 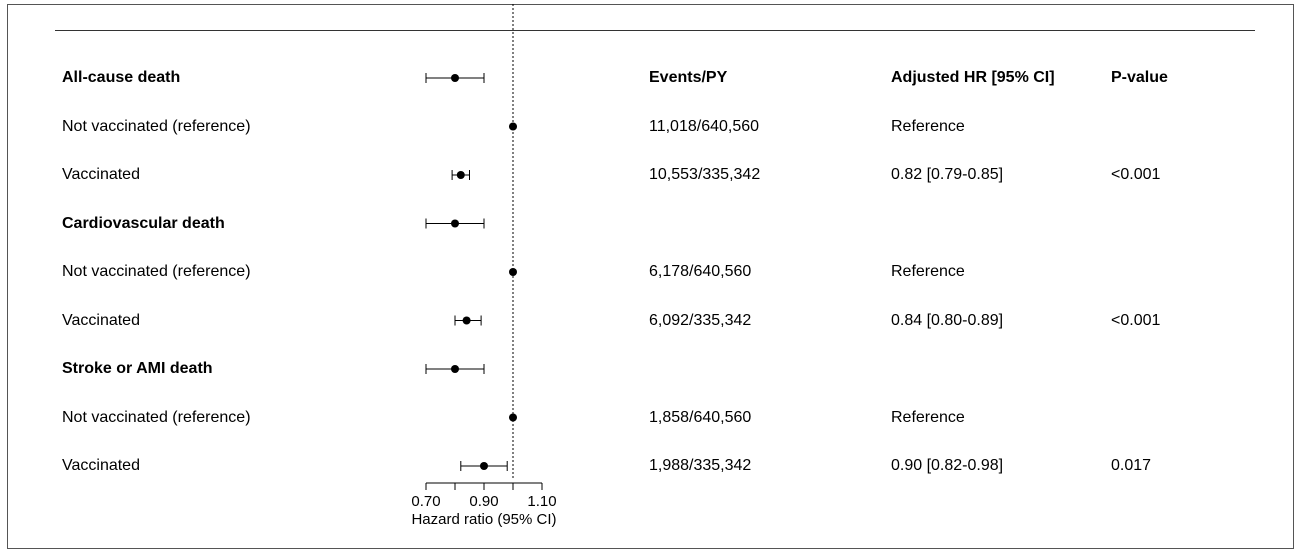 What do you see at coordinates (973, 77) in the screenshot?
I see `header-adjusted-hr: Adjusted HR [95% CI]` at bounding box center [973, 77].